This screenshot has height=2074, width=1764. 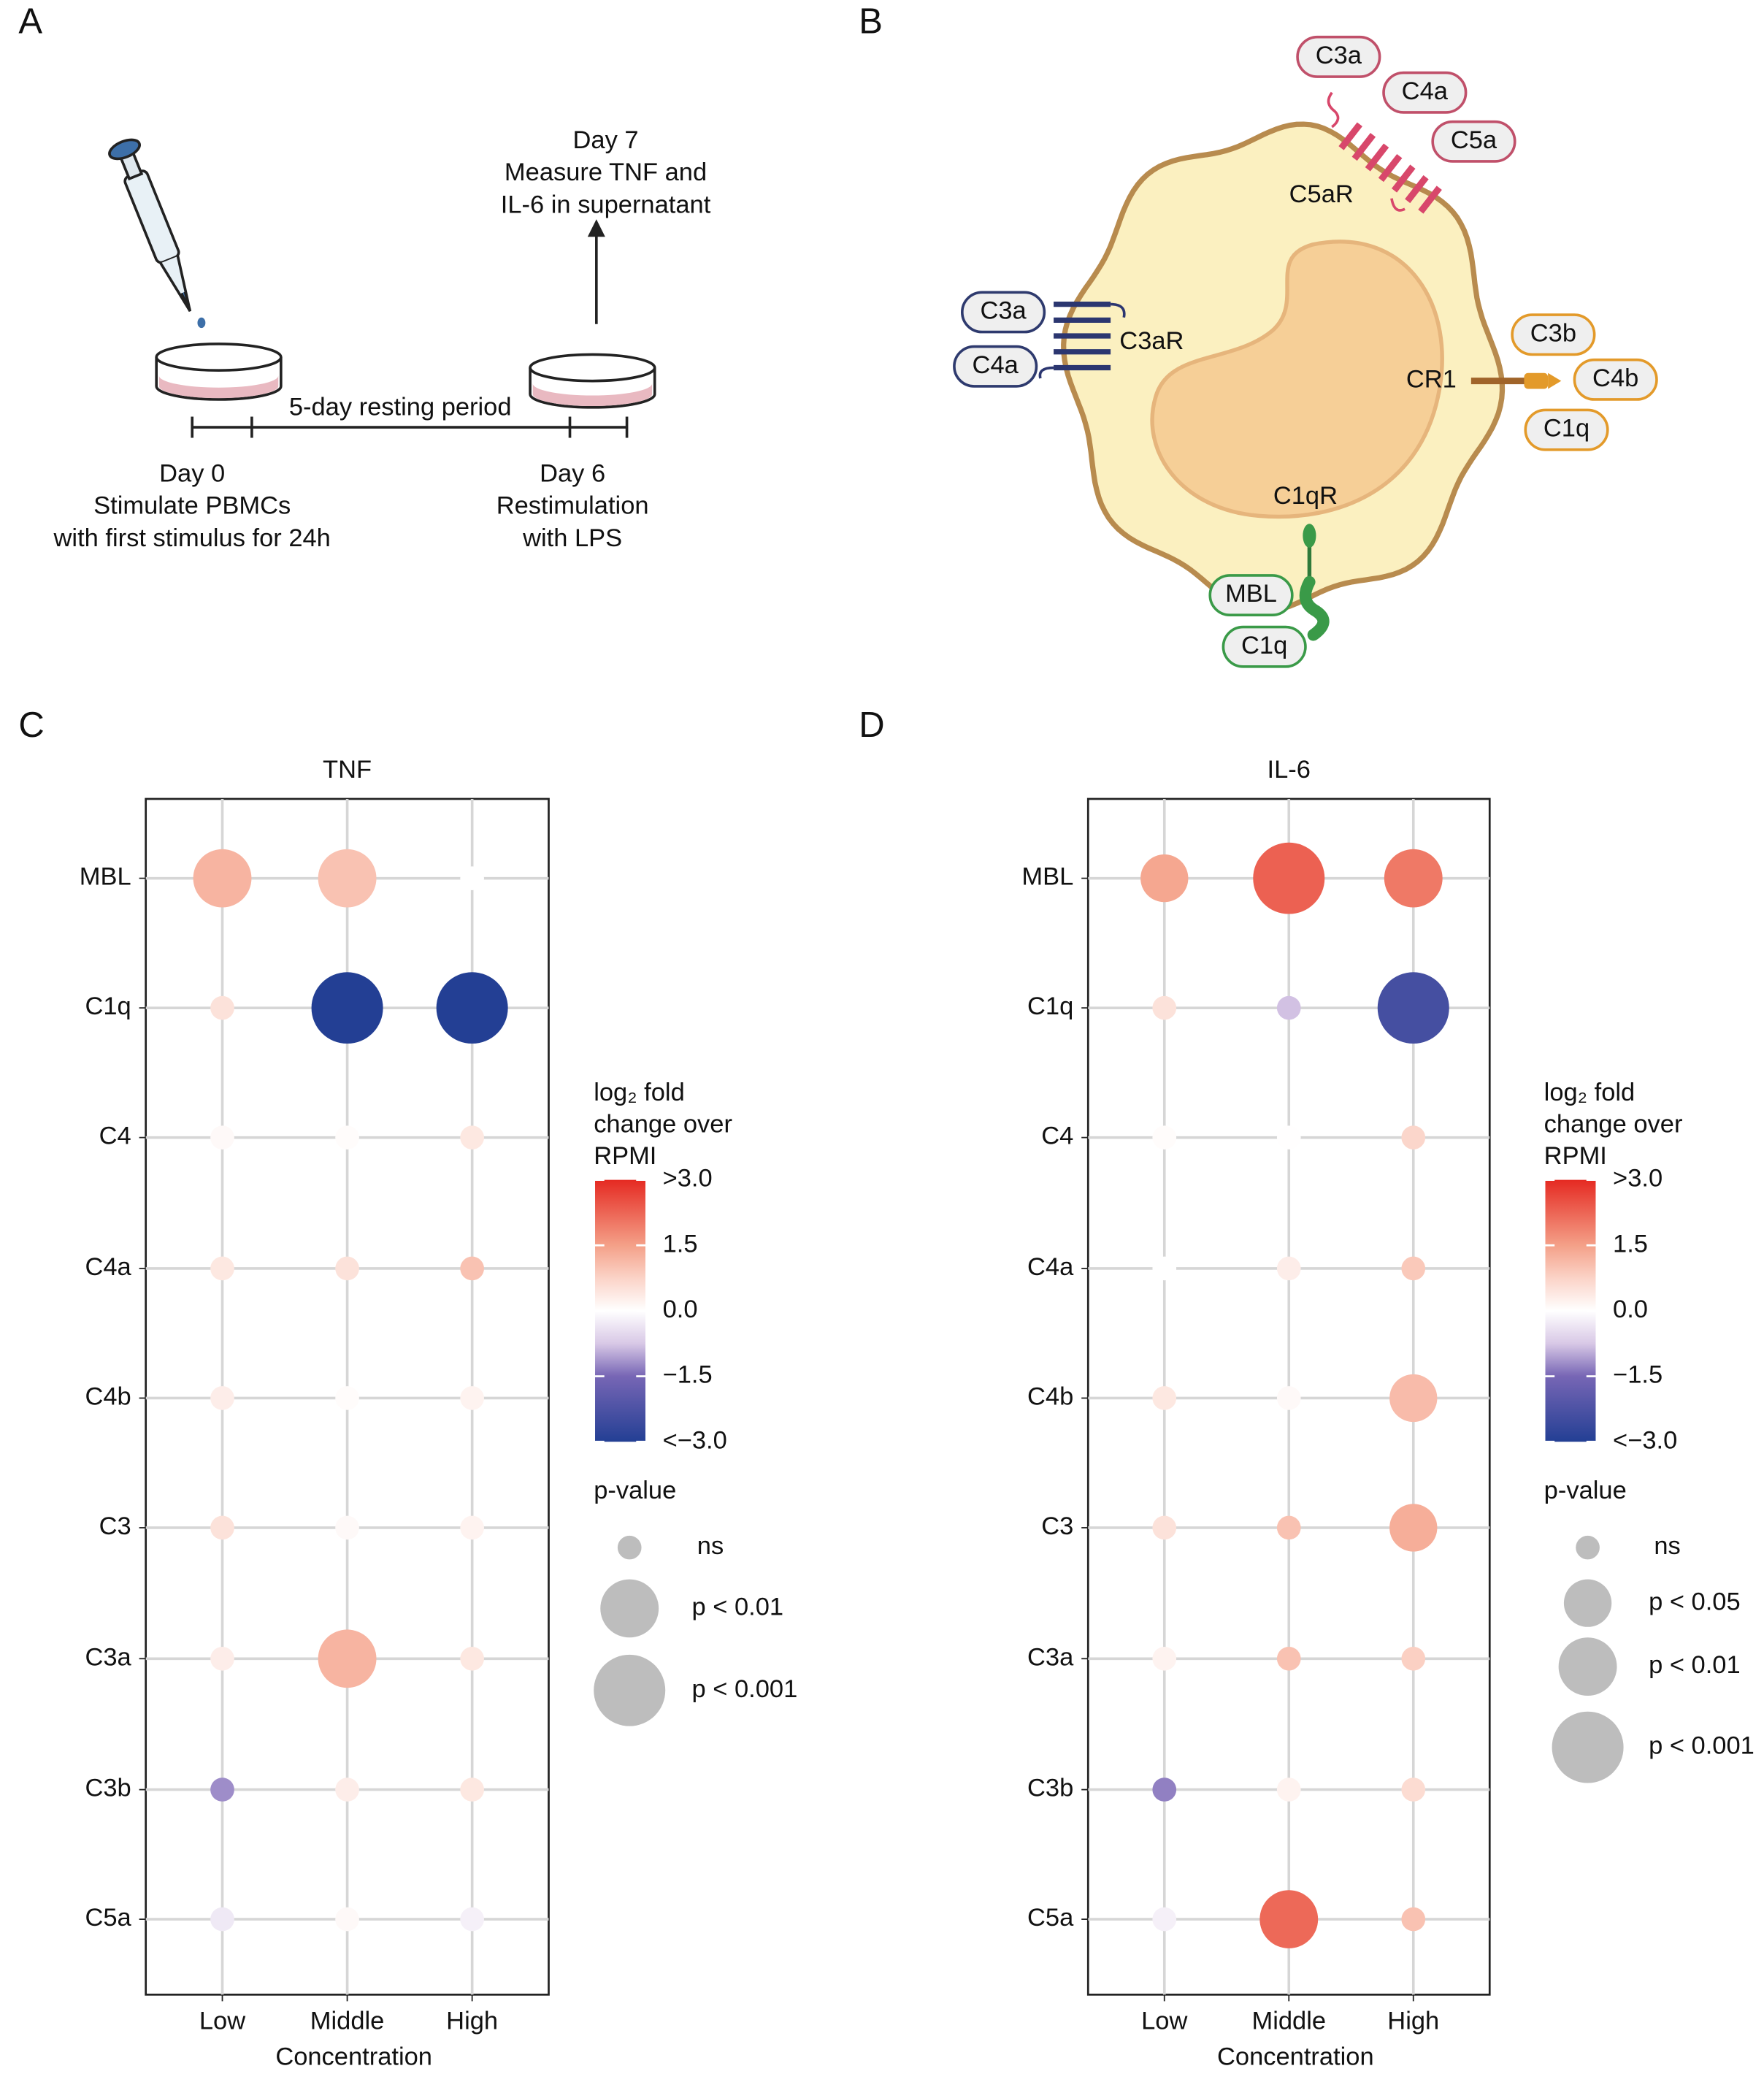 What do you see at coordinates (710, 1546) in the screenshot?
I see `size-label: ns` at bounding box center [710, 1546].